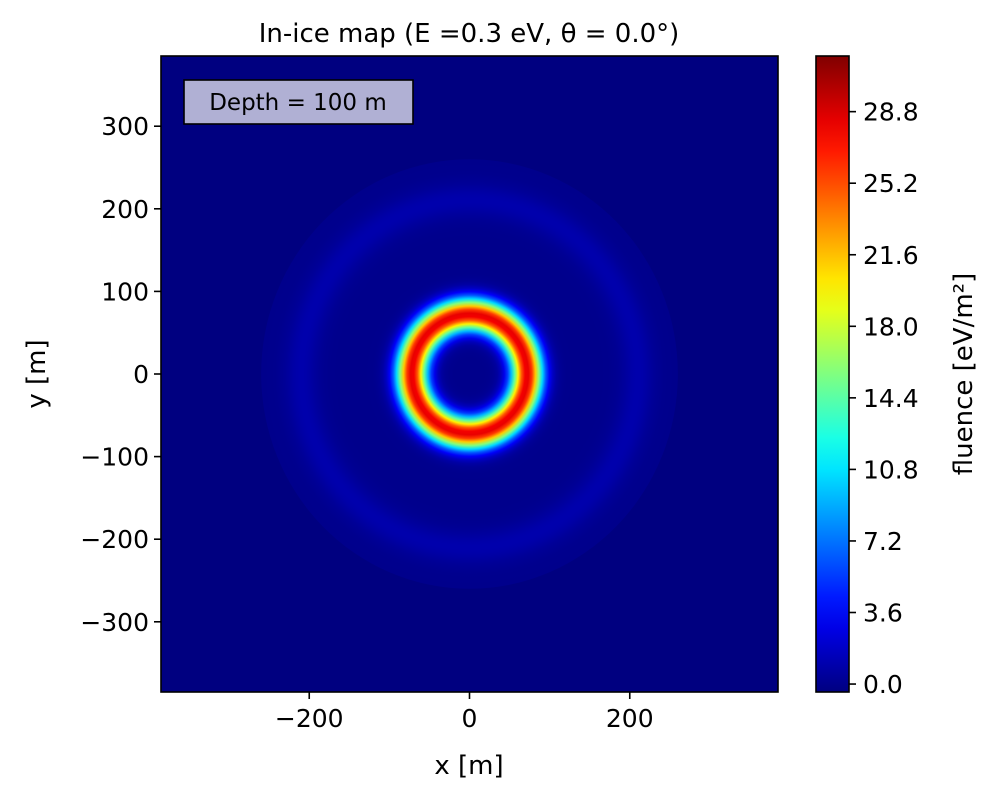 This screenshot has width=996, height=798. Describe the element at coordinates (309, 718) in the screenshot. I see `x-tick-label: −200` at that location.